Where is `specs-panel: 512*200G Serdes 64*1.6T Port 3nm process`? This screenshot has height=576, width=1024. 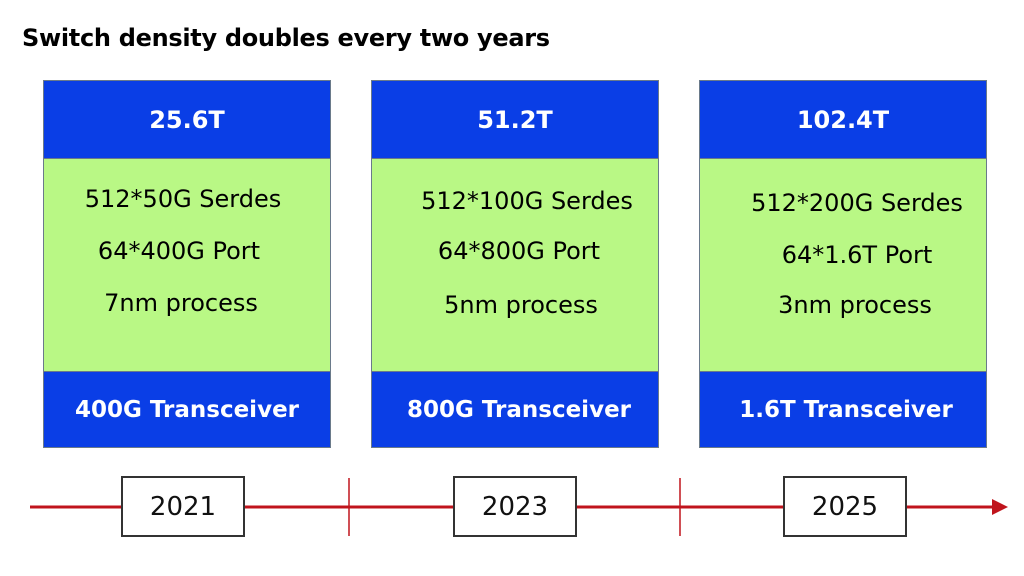
specs-panel: 512*200G Serdes 64*1.6T Port 3nm process is located at coordinates (843, 265).